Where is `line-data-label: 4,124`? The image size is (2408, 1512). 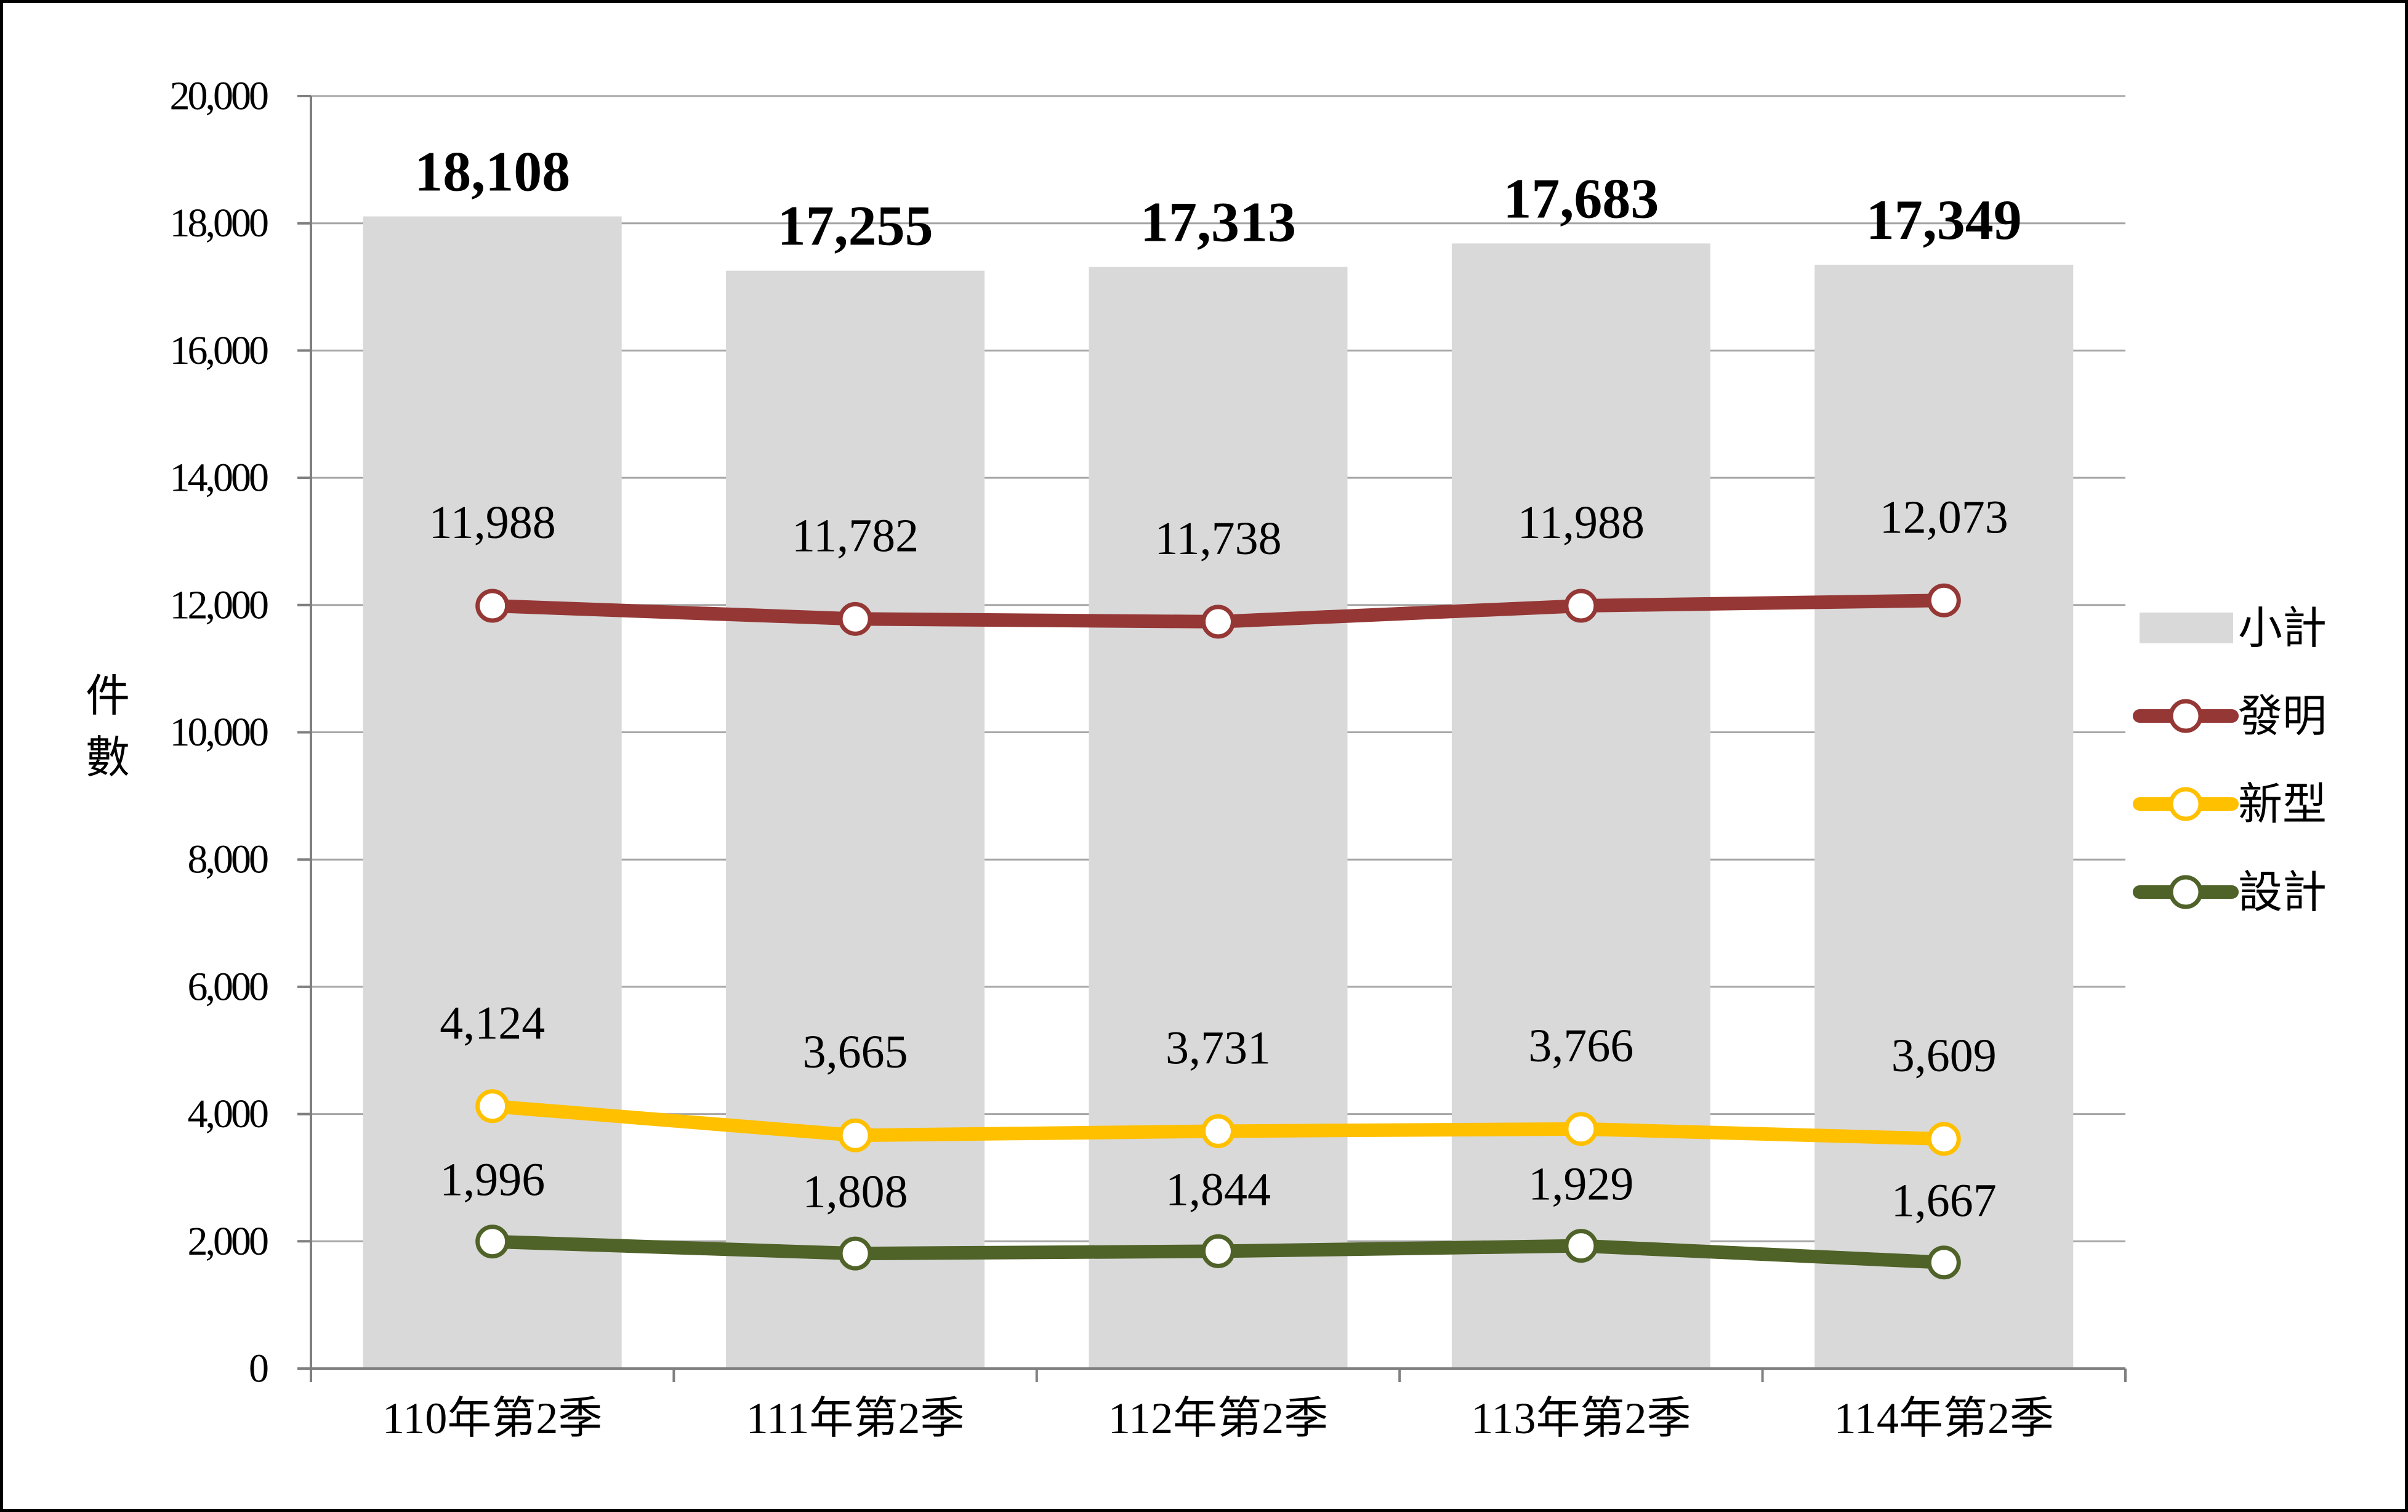
line-data-label: 4,124 is located at coordinates (492, 1023).